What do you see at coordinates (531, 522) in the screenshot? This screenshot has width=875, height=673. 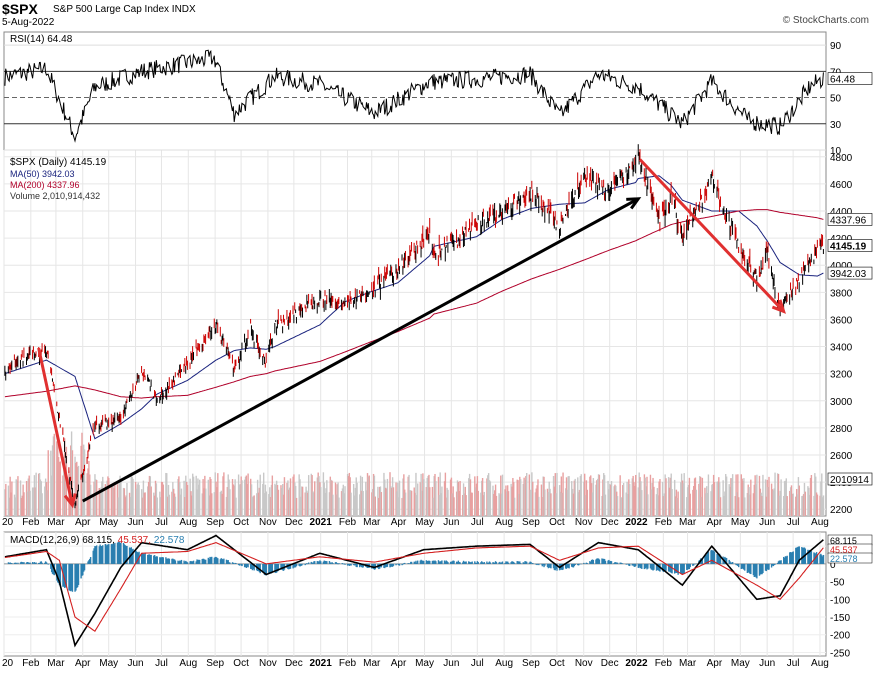 I see `x-axis-label: Sep` at bounding box center [531, 522].